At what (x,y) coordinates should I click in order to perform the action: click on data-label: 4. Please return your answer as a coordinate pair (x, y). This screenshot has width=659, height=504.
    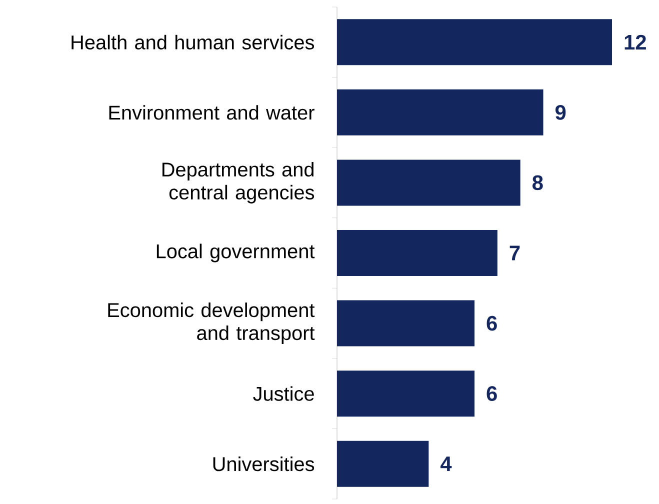
    Looking at the image, I should click on (446, 464).